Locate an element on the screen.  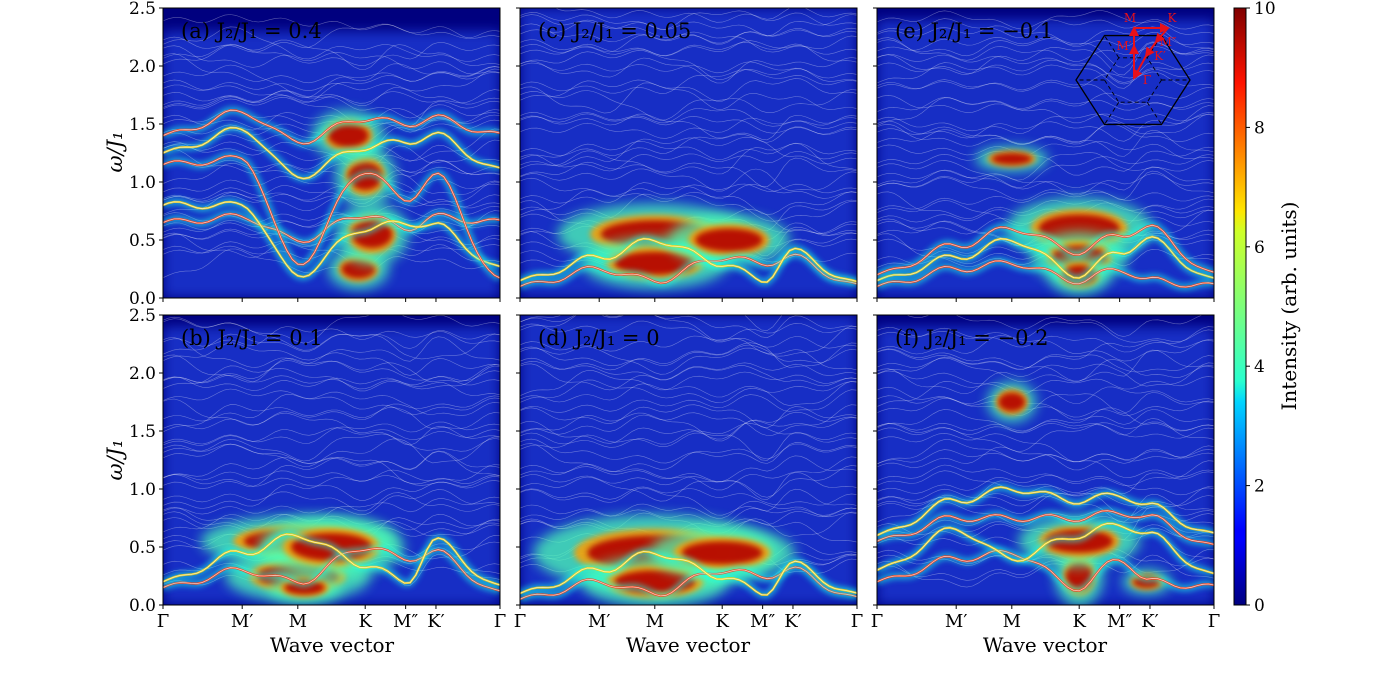
x-axis-labels: Wave vector Wave vector Wave vector is located at coordinates (689, 645).